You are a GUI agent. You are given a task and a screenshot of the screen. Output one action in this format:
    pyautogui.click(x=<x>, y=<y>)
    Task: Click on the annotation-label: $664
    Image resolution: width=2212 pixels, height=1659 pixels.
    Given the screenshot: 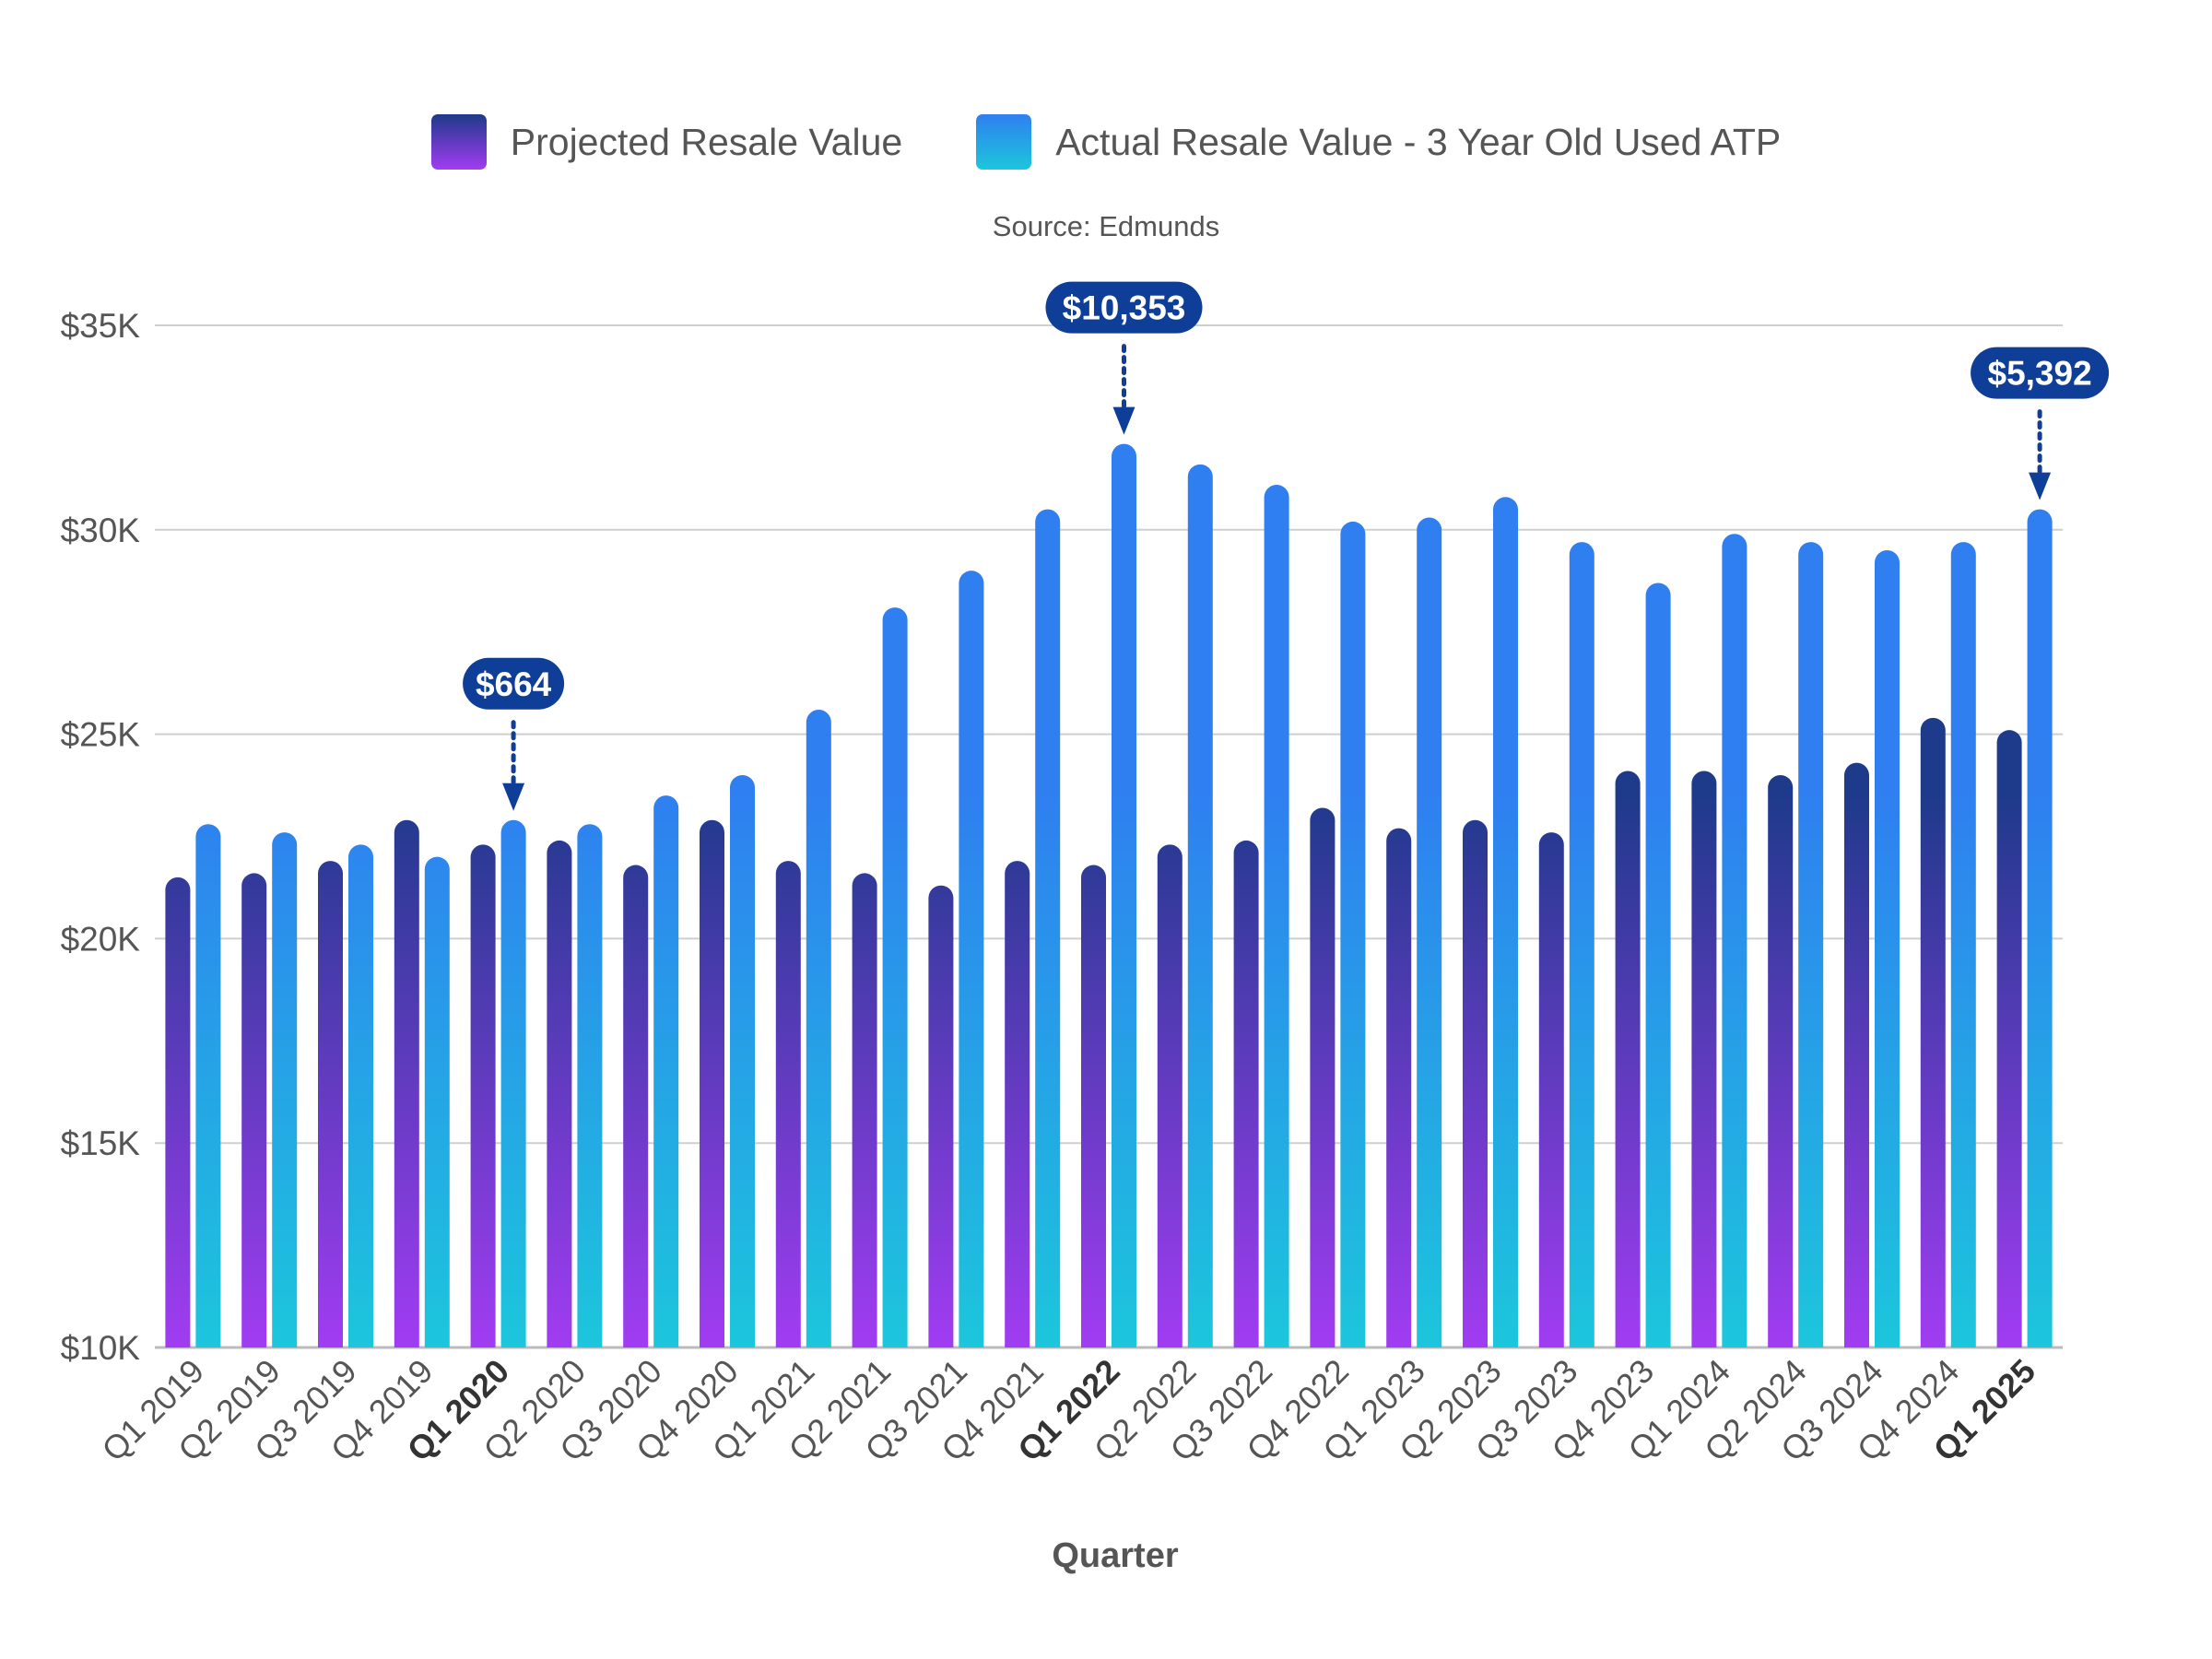 What is the action you would take?
    pyautogui.click(x=514, y=684)
    